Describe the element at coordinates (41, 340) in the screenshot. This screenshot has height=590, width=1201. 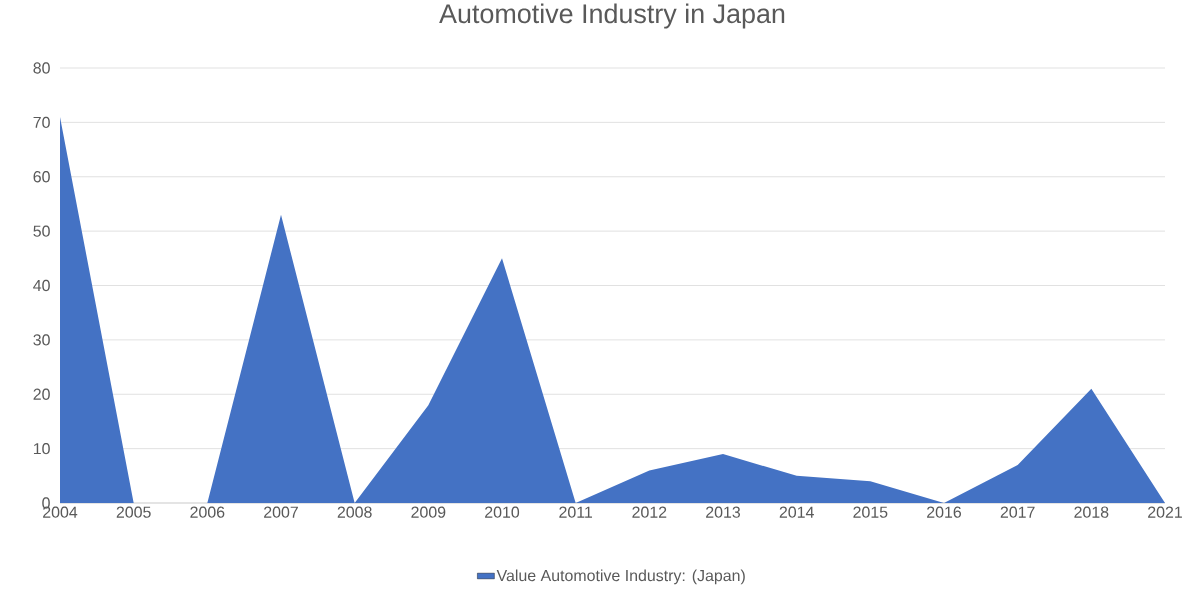
I see `y-tick-label: 30` at that location.